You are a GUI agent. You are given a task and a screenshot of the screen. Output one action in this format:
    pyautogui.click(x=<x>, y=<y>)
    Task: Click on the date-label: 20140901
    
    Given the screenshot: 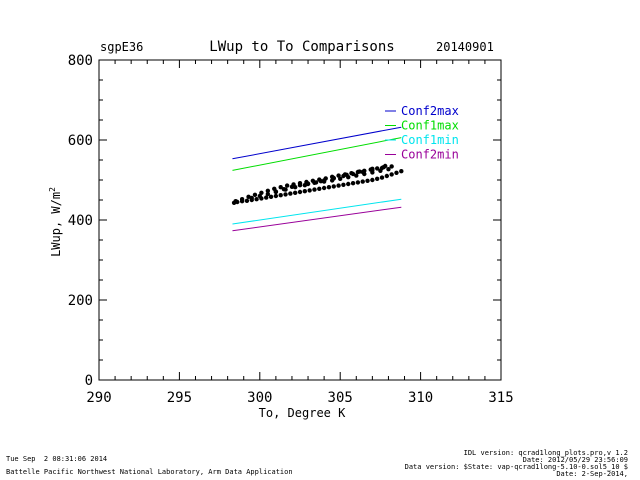 What is the action you would take?
    pyautogui.click(x=465, y=47)
    